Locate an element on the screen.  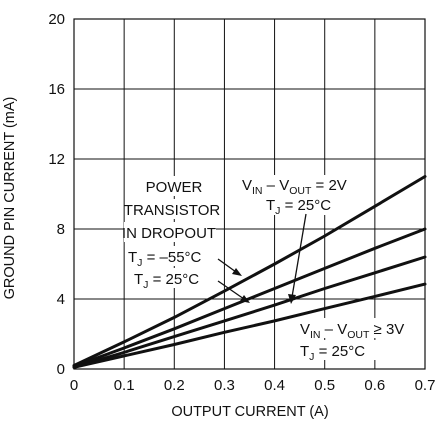
y-axis-label: GROUND PIN CURRENT (mA) is located at coordinates (10, 198).